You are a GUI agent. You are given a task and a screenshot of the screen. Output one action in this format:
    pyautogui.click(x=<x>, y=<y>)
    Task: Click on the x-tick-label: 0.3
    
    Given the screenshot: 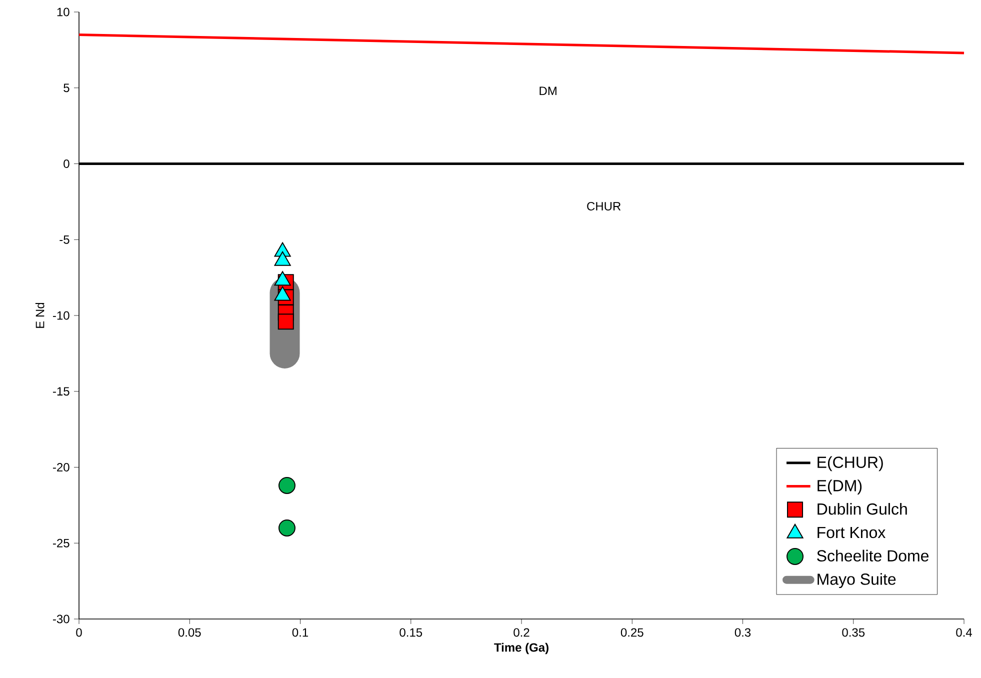 What is the action you would take?
    pyautogui.click(x=742, y=632)
    